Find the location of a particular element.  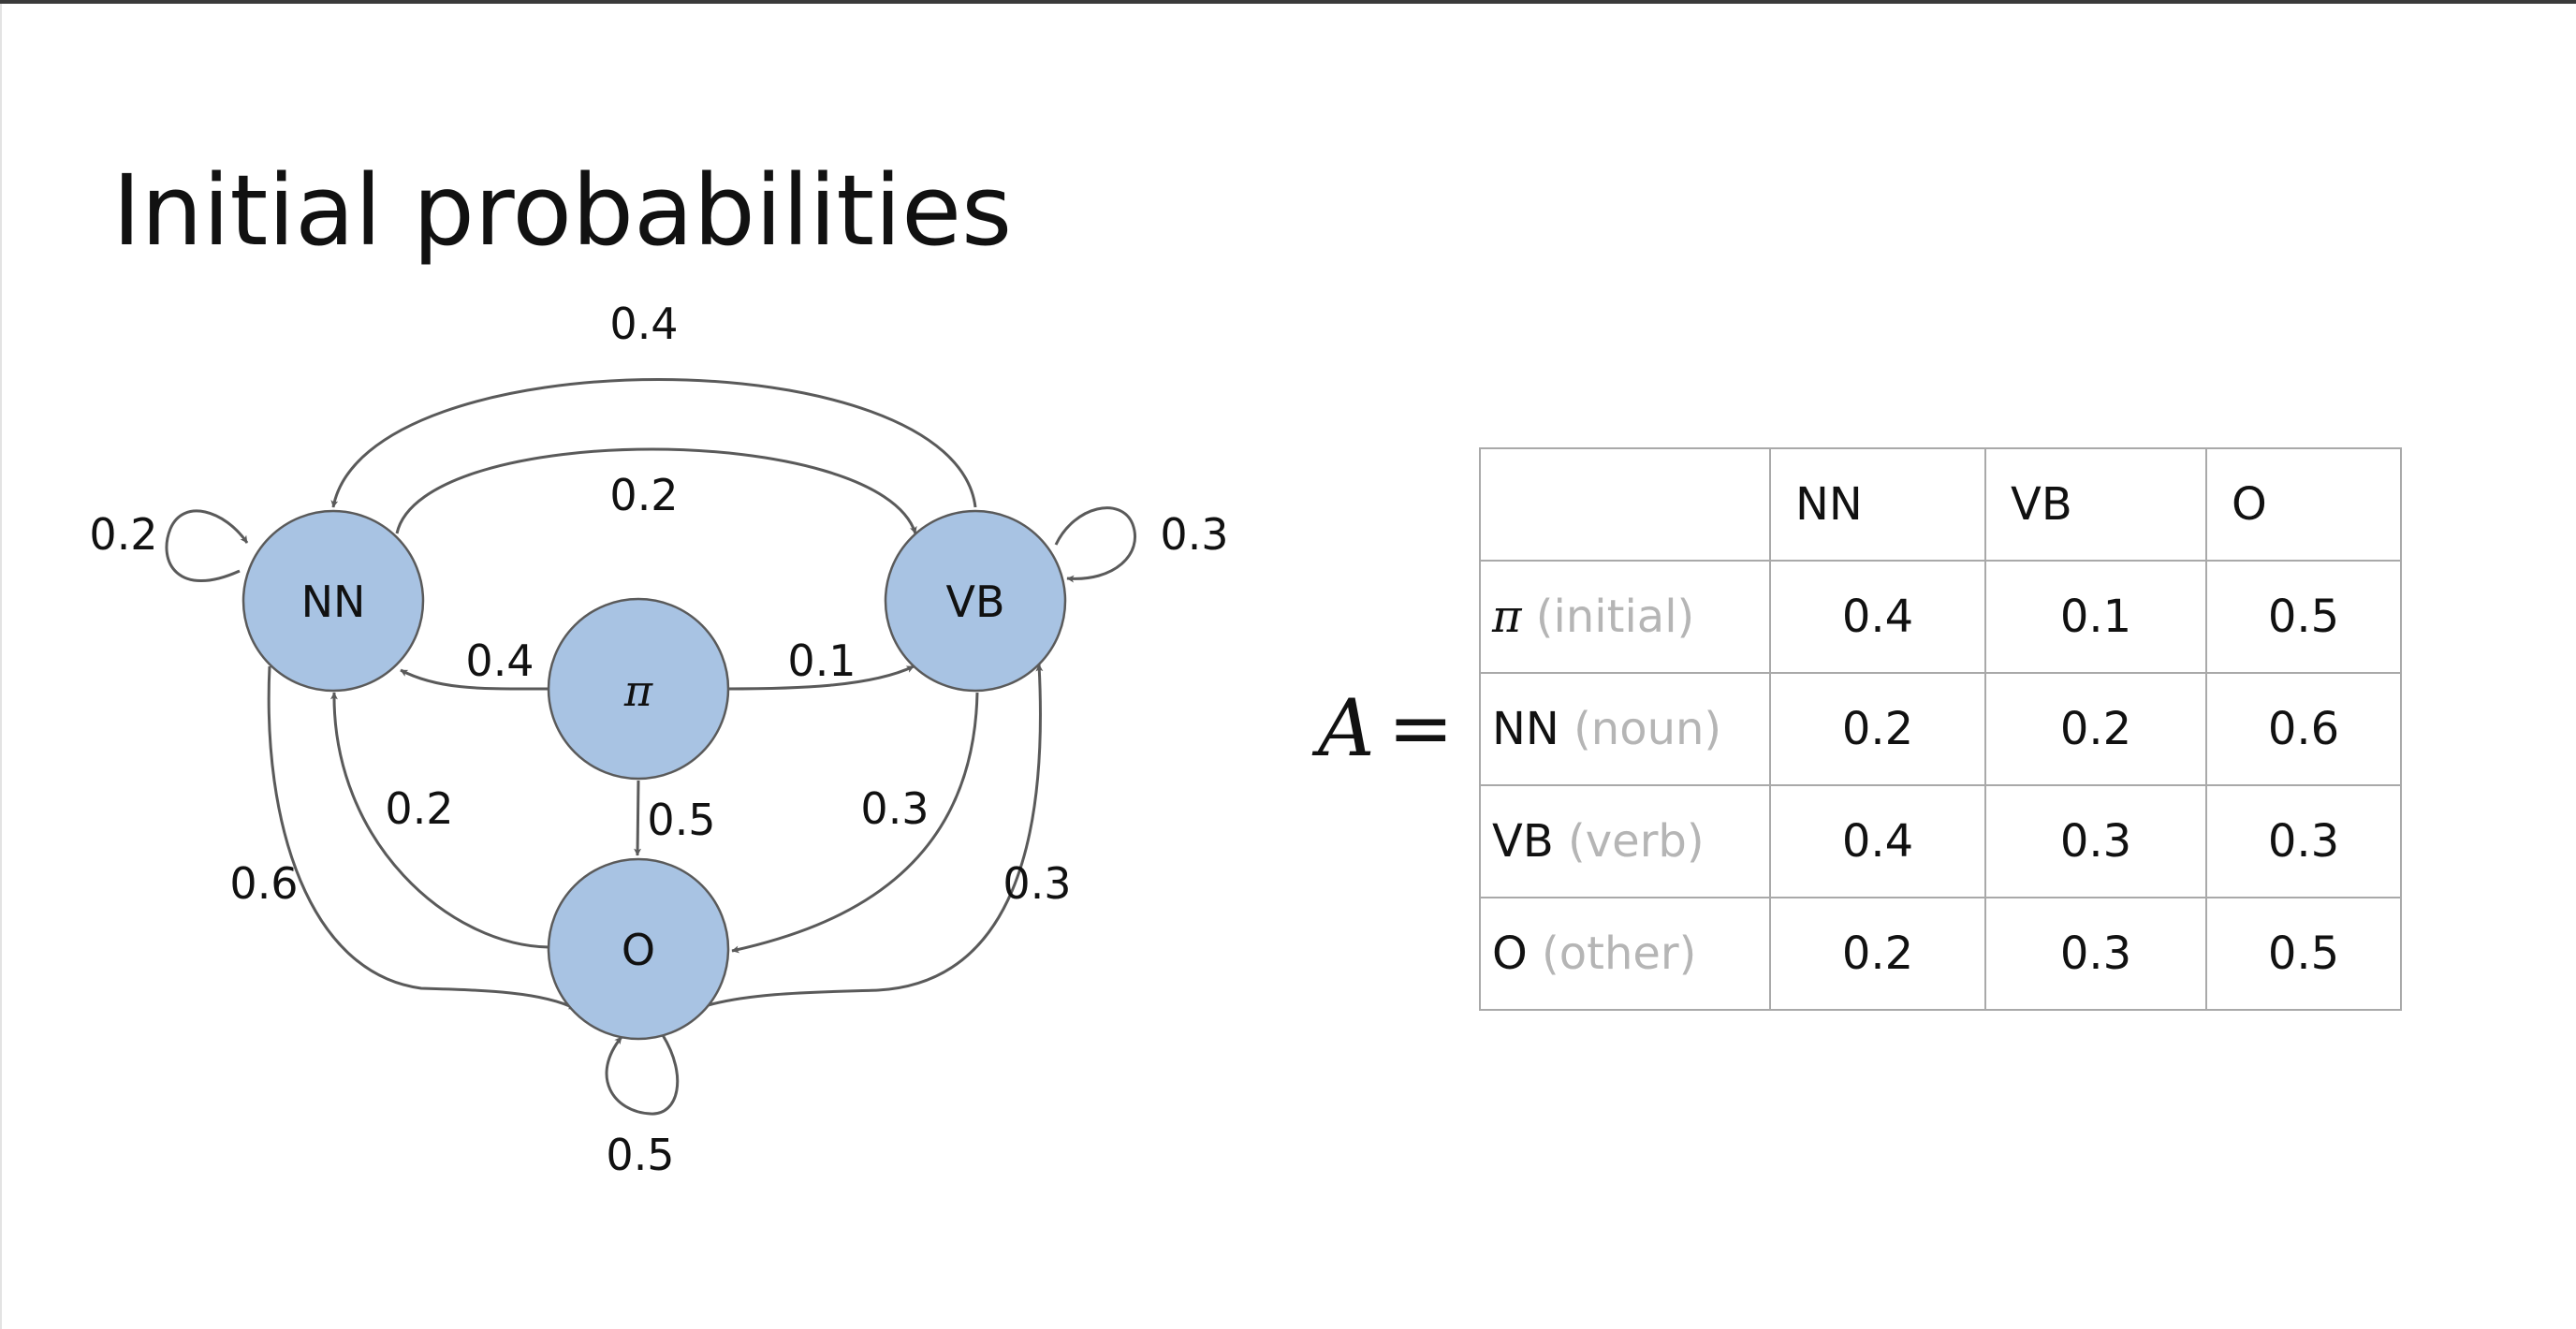

row-header: VB (verb) is located at coordinates (1625, 841).